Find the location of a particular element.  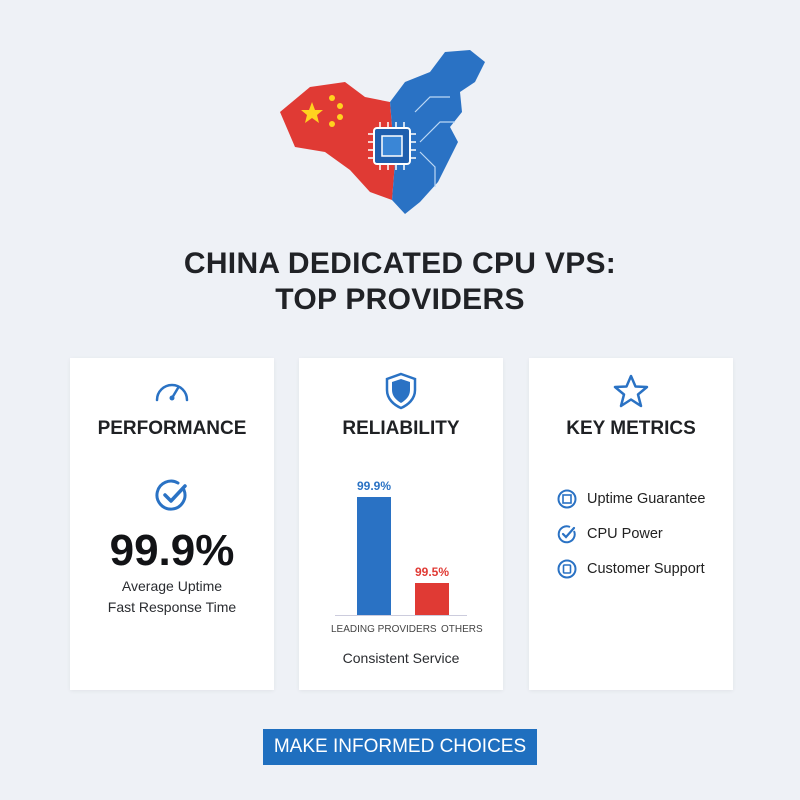

title-line-2: TOP PROVIDERS is located at coordinates (400, 299).